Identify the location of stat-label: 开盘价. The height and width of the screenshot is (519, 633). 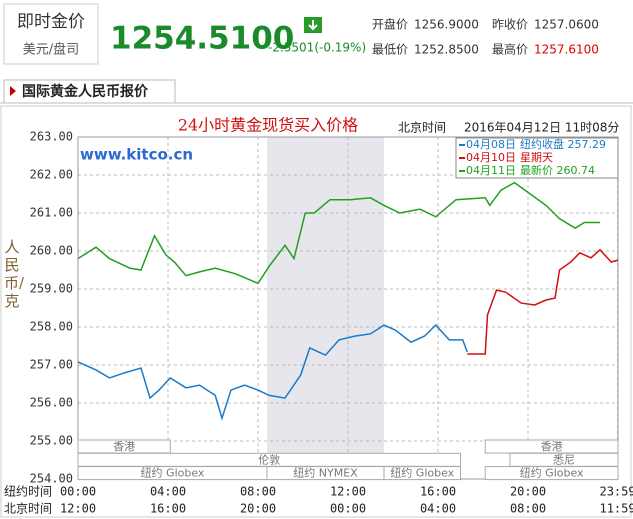
(390, 24).